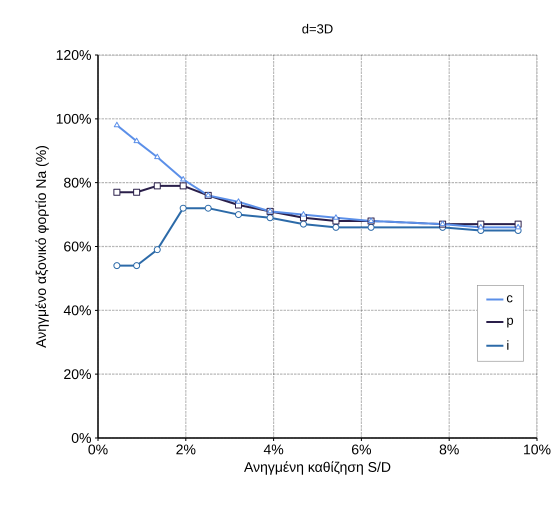 Image resolution: width=558 pixels, height=512 pixels. Describe the element at coordinates (274, 449) in the screenshot. I see `x-tick-label: 4%` at that location.